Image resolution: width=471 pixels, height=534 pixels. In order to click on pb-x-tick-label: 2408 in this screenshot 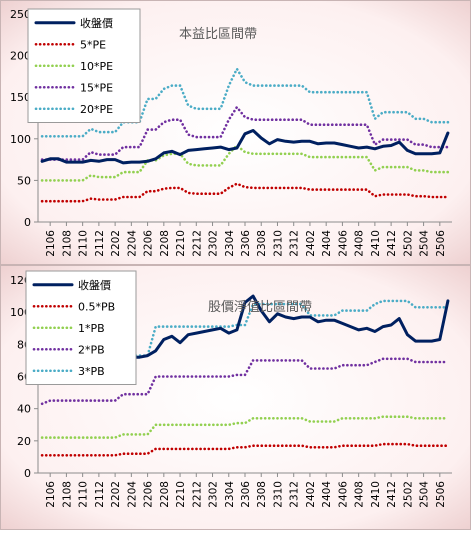, I will do `click(360, 494)`.